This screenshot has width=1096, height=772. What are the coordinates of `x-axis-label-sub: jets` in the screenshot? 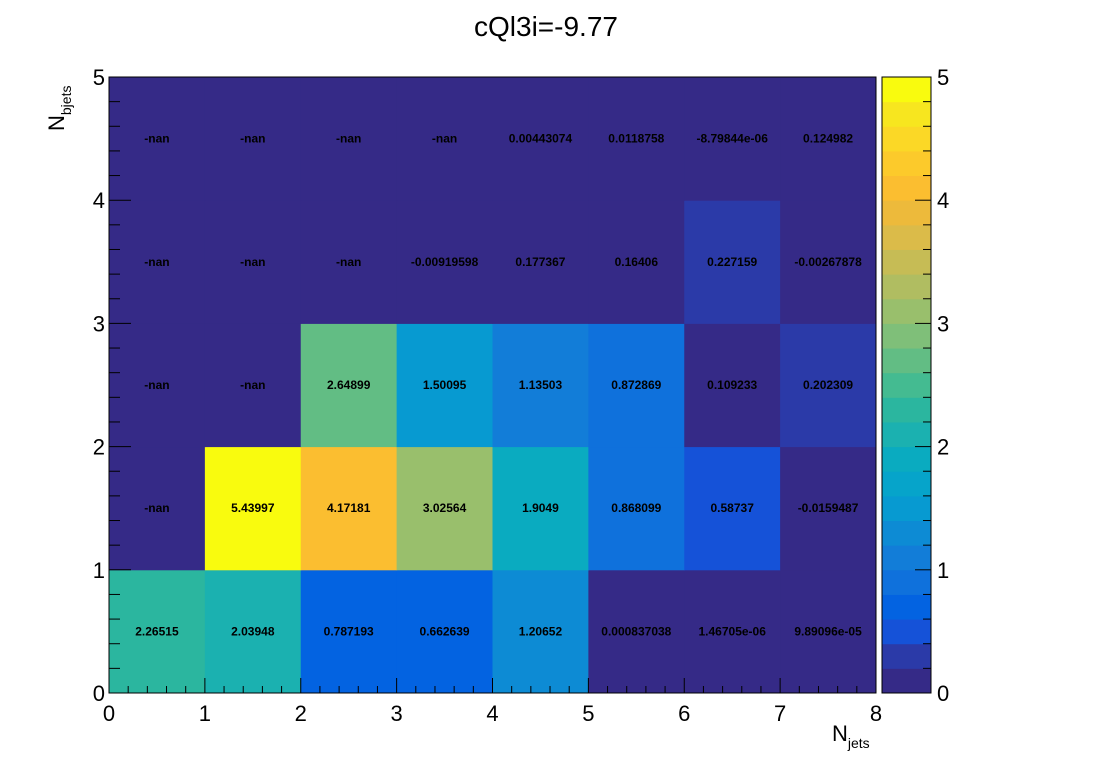 It's located at (858, 743).